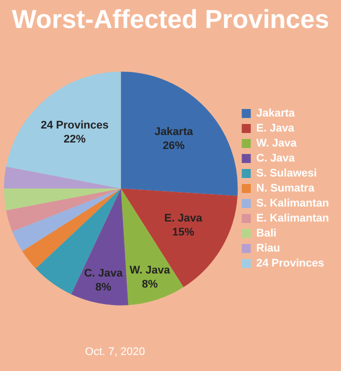  Describe the element at coordinates (277, 144) in the screenshot. I see `legend-label: W. Java` at that location.